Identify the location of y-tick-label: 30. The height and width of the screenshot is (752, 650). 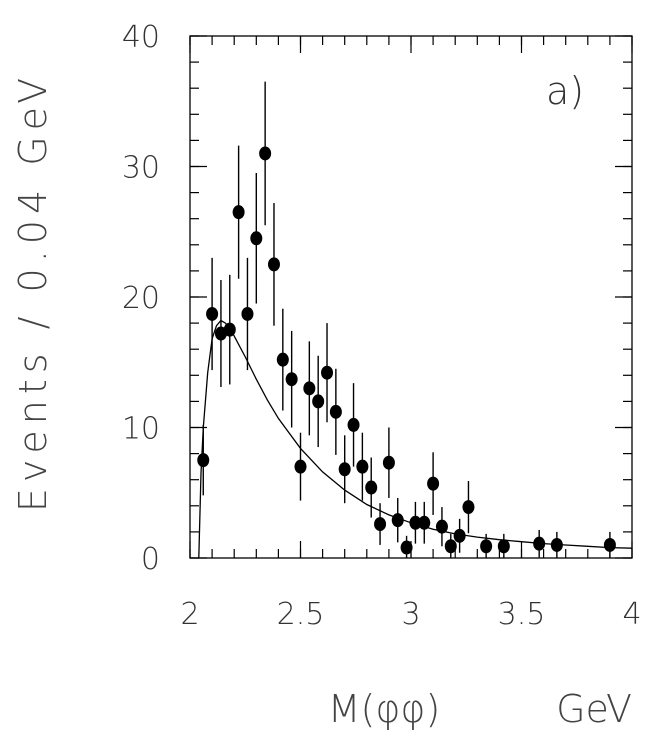
(141, 168).